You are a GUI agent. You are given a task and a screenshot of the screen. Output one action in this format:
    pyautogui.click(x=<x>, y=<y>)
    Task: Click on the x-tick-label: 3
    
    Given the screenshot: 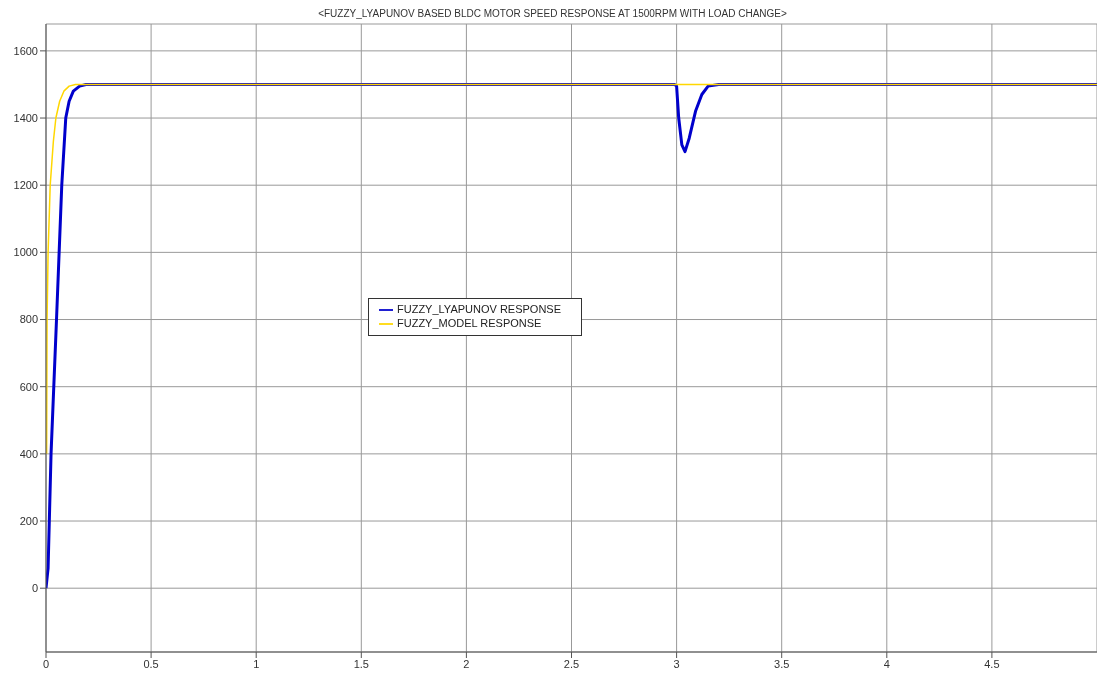 What is the action you would take?
    pyautogui.click(x=676, y=663)
    